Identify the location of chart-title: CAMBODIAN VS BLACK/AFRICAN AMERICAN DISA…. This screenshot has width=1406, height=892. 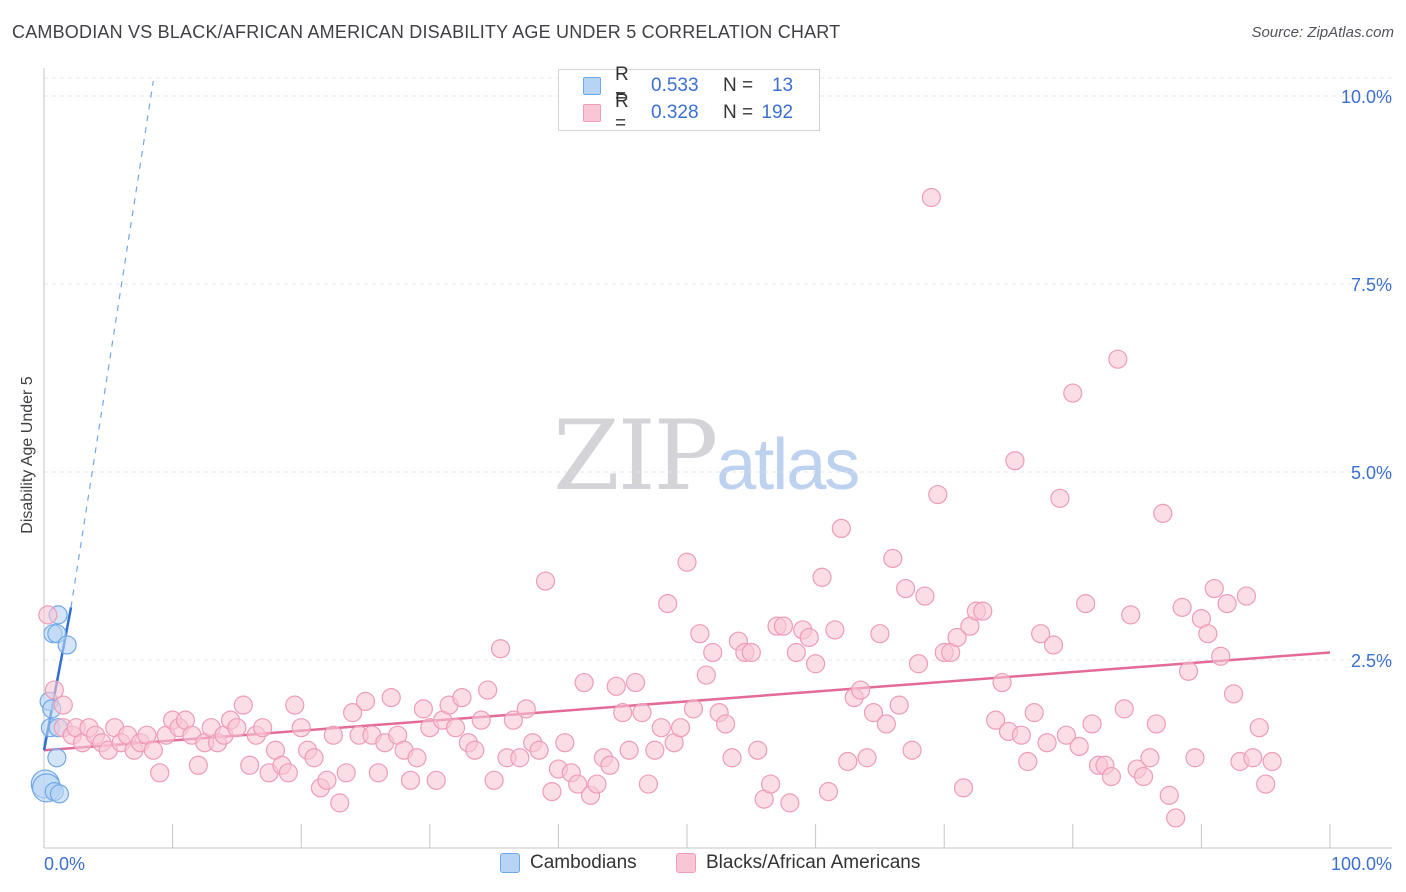
(426, 32).